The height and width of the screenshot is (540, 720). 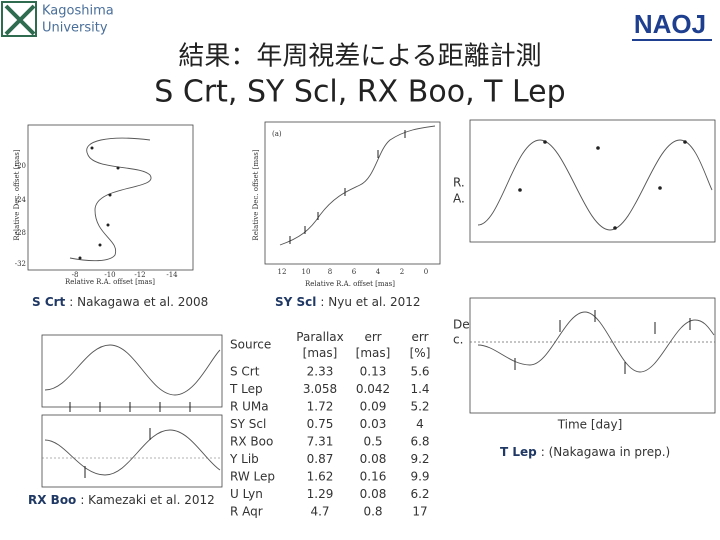 I want to click on table-header: err [mas], so click(x=373, y=345).